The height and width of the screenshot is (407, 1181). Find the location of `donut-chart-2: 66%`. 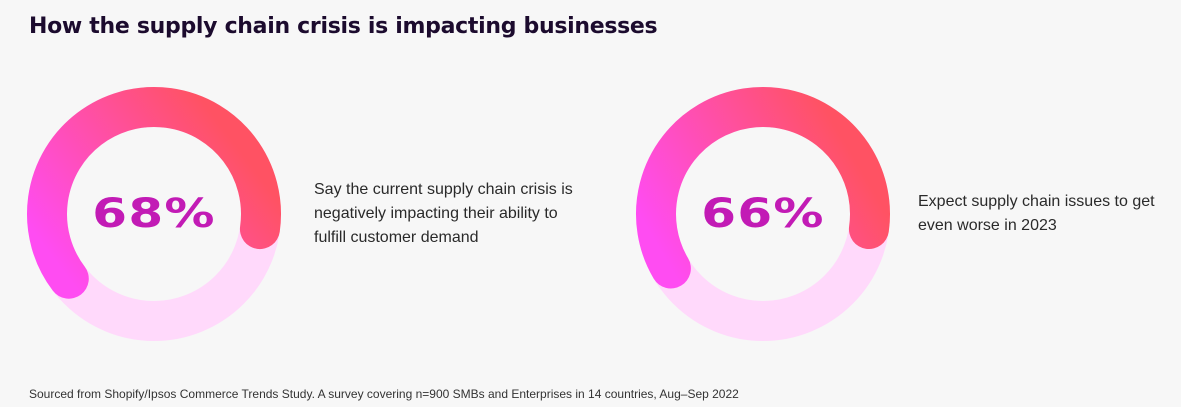

donut-chart-2: 66% is located at coordinates (763, 214).